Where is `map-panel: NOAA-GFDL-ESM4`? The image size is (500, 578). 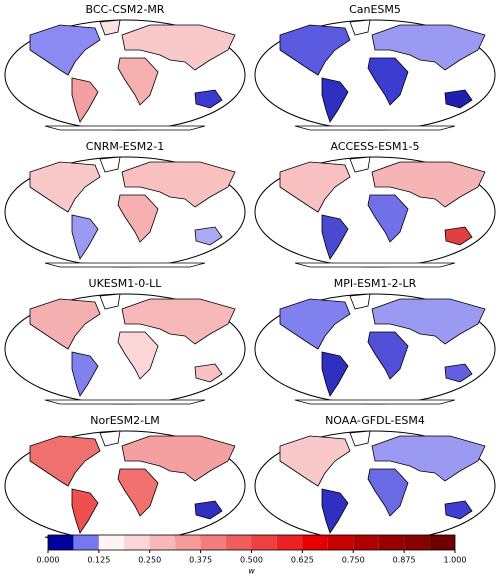 map-panel: NOAA-GFDL-ESM4 is located at coordinates (375, 478).